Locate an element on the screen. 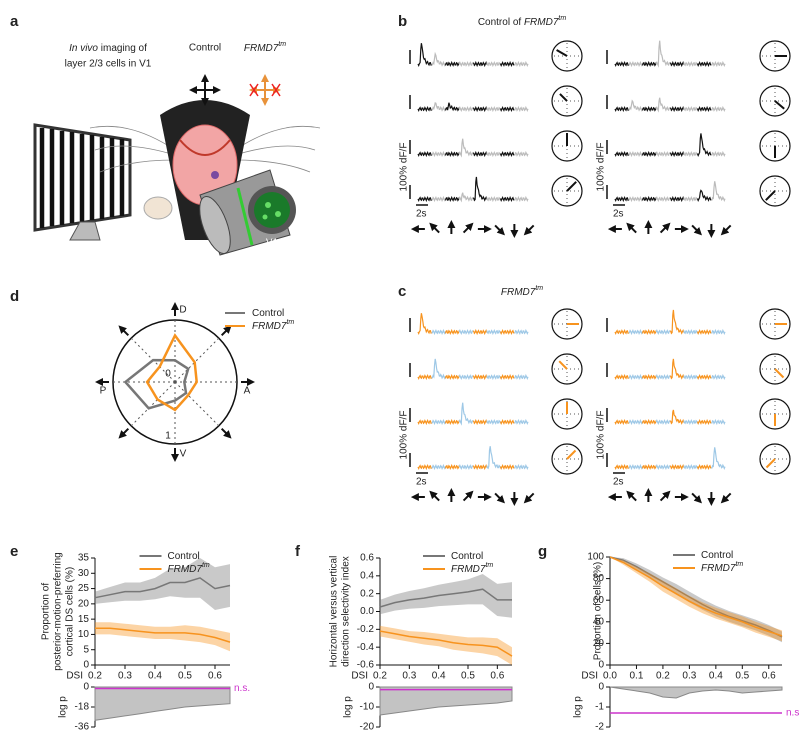 The image size is (800, 749). y-axis-label: log p is located at coordinates (578, 707).